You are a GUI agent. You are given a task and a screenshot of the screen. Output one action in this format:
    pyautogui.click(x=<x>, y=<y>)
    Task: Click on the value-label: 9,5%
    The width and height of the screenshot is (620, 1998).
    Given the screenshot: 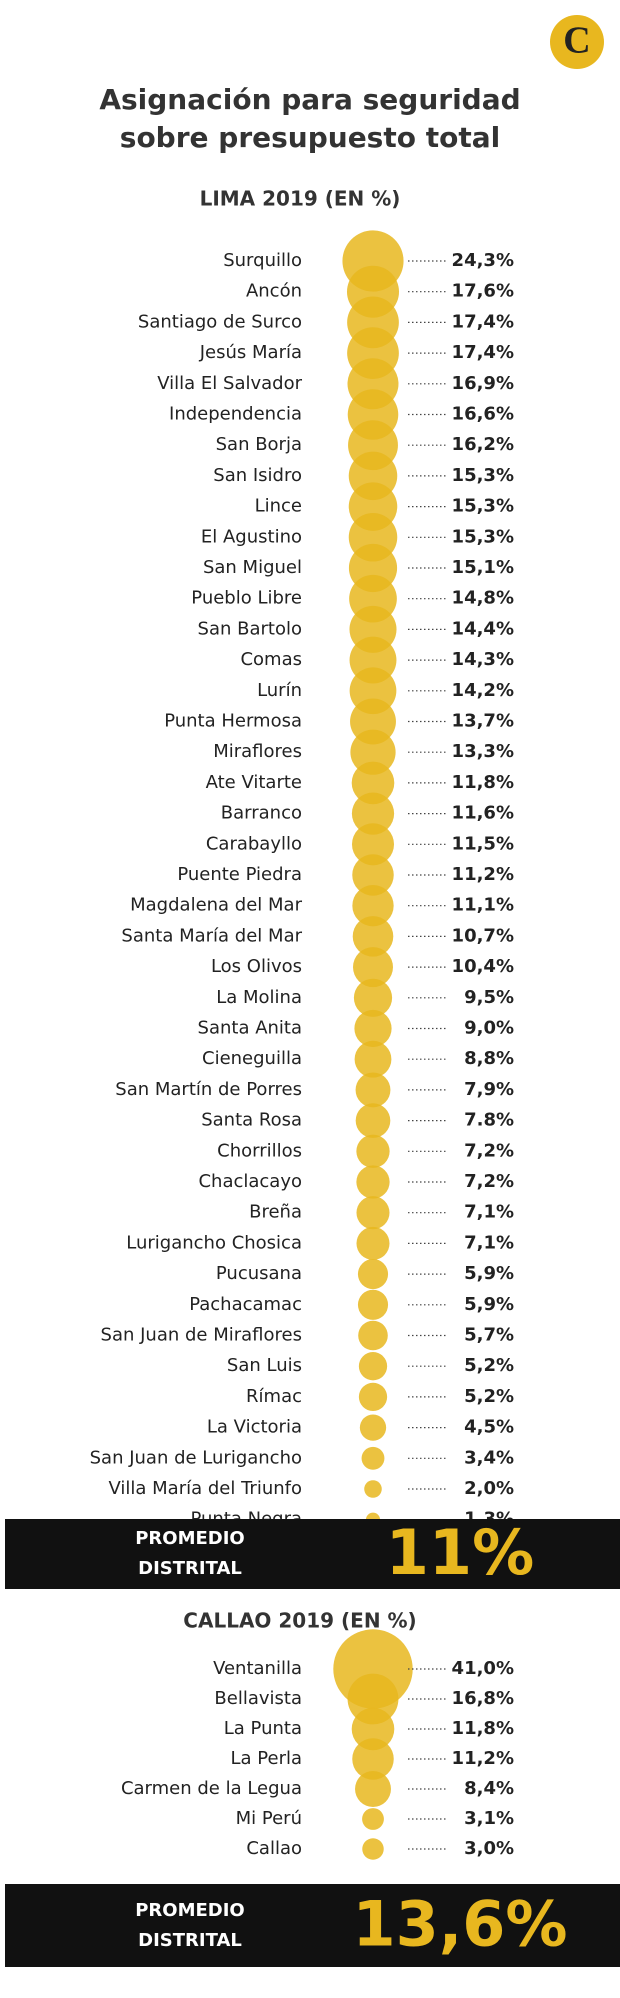 What is the action you would take?
    pyautogui.click(x=489, y=997)
    